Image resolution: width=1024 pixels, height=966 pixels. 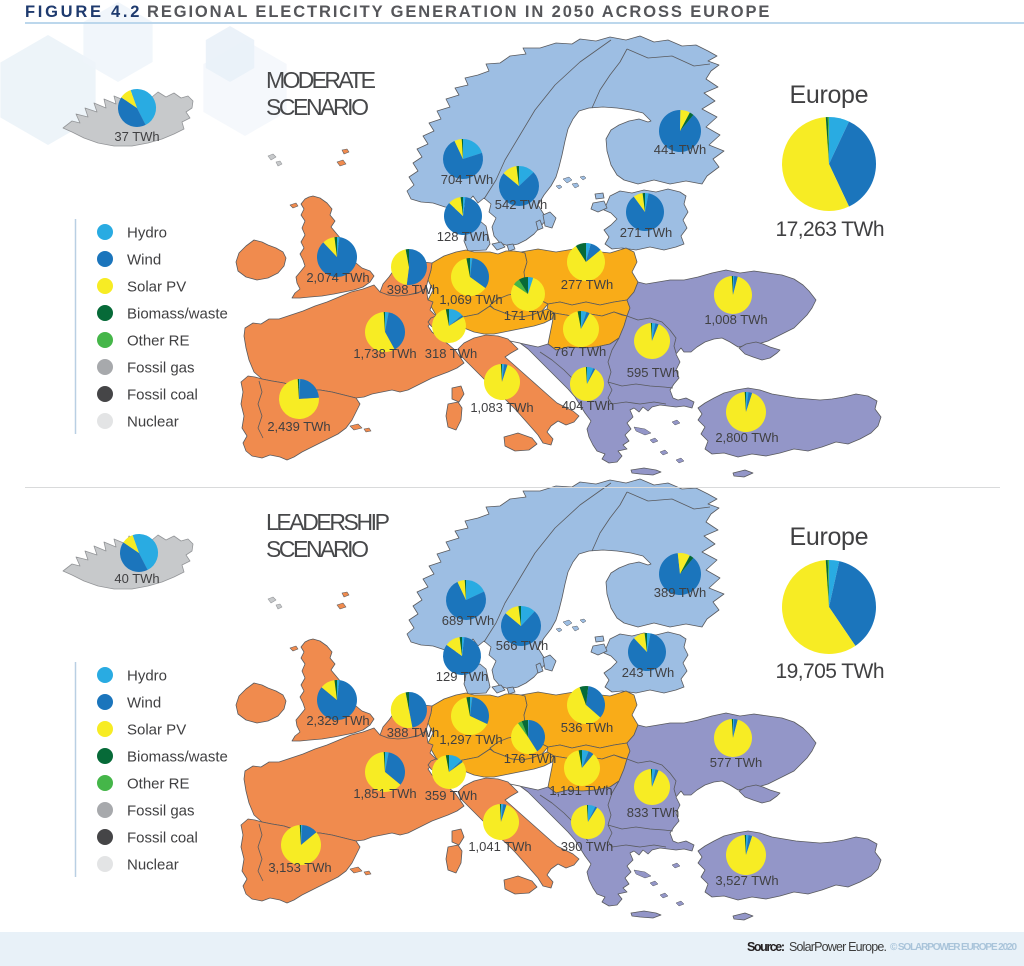 I want to click on svg-text: 1,191 TWh, so click(x=580, y=790).